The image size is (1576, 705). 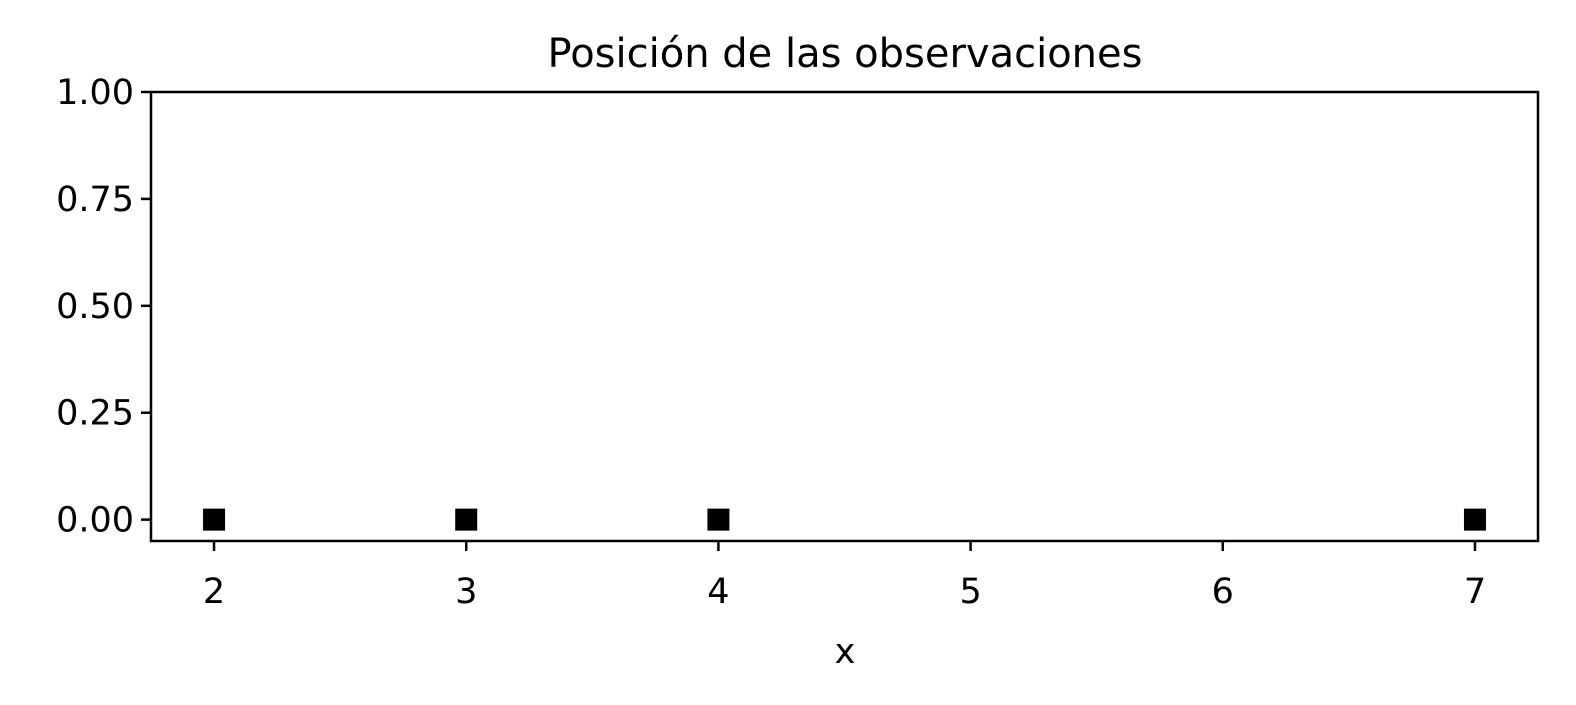 I want to click on y-tick-label: 1.00, so click(x=95, y=93).